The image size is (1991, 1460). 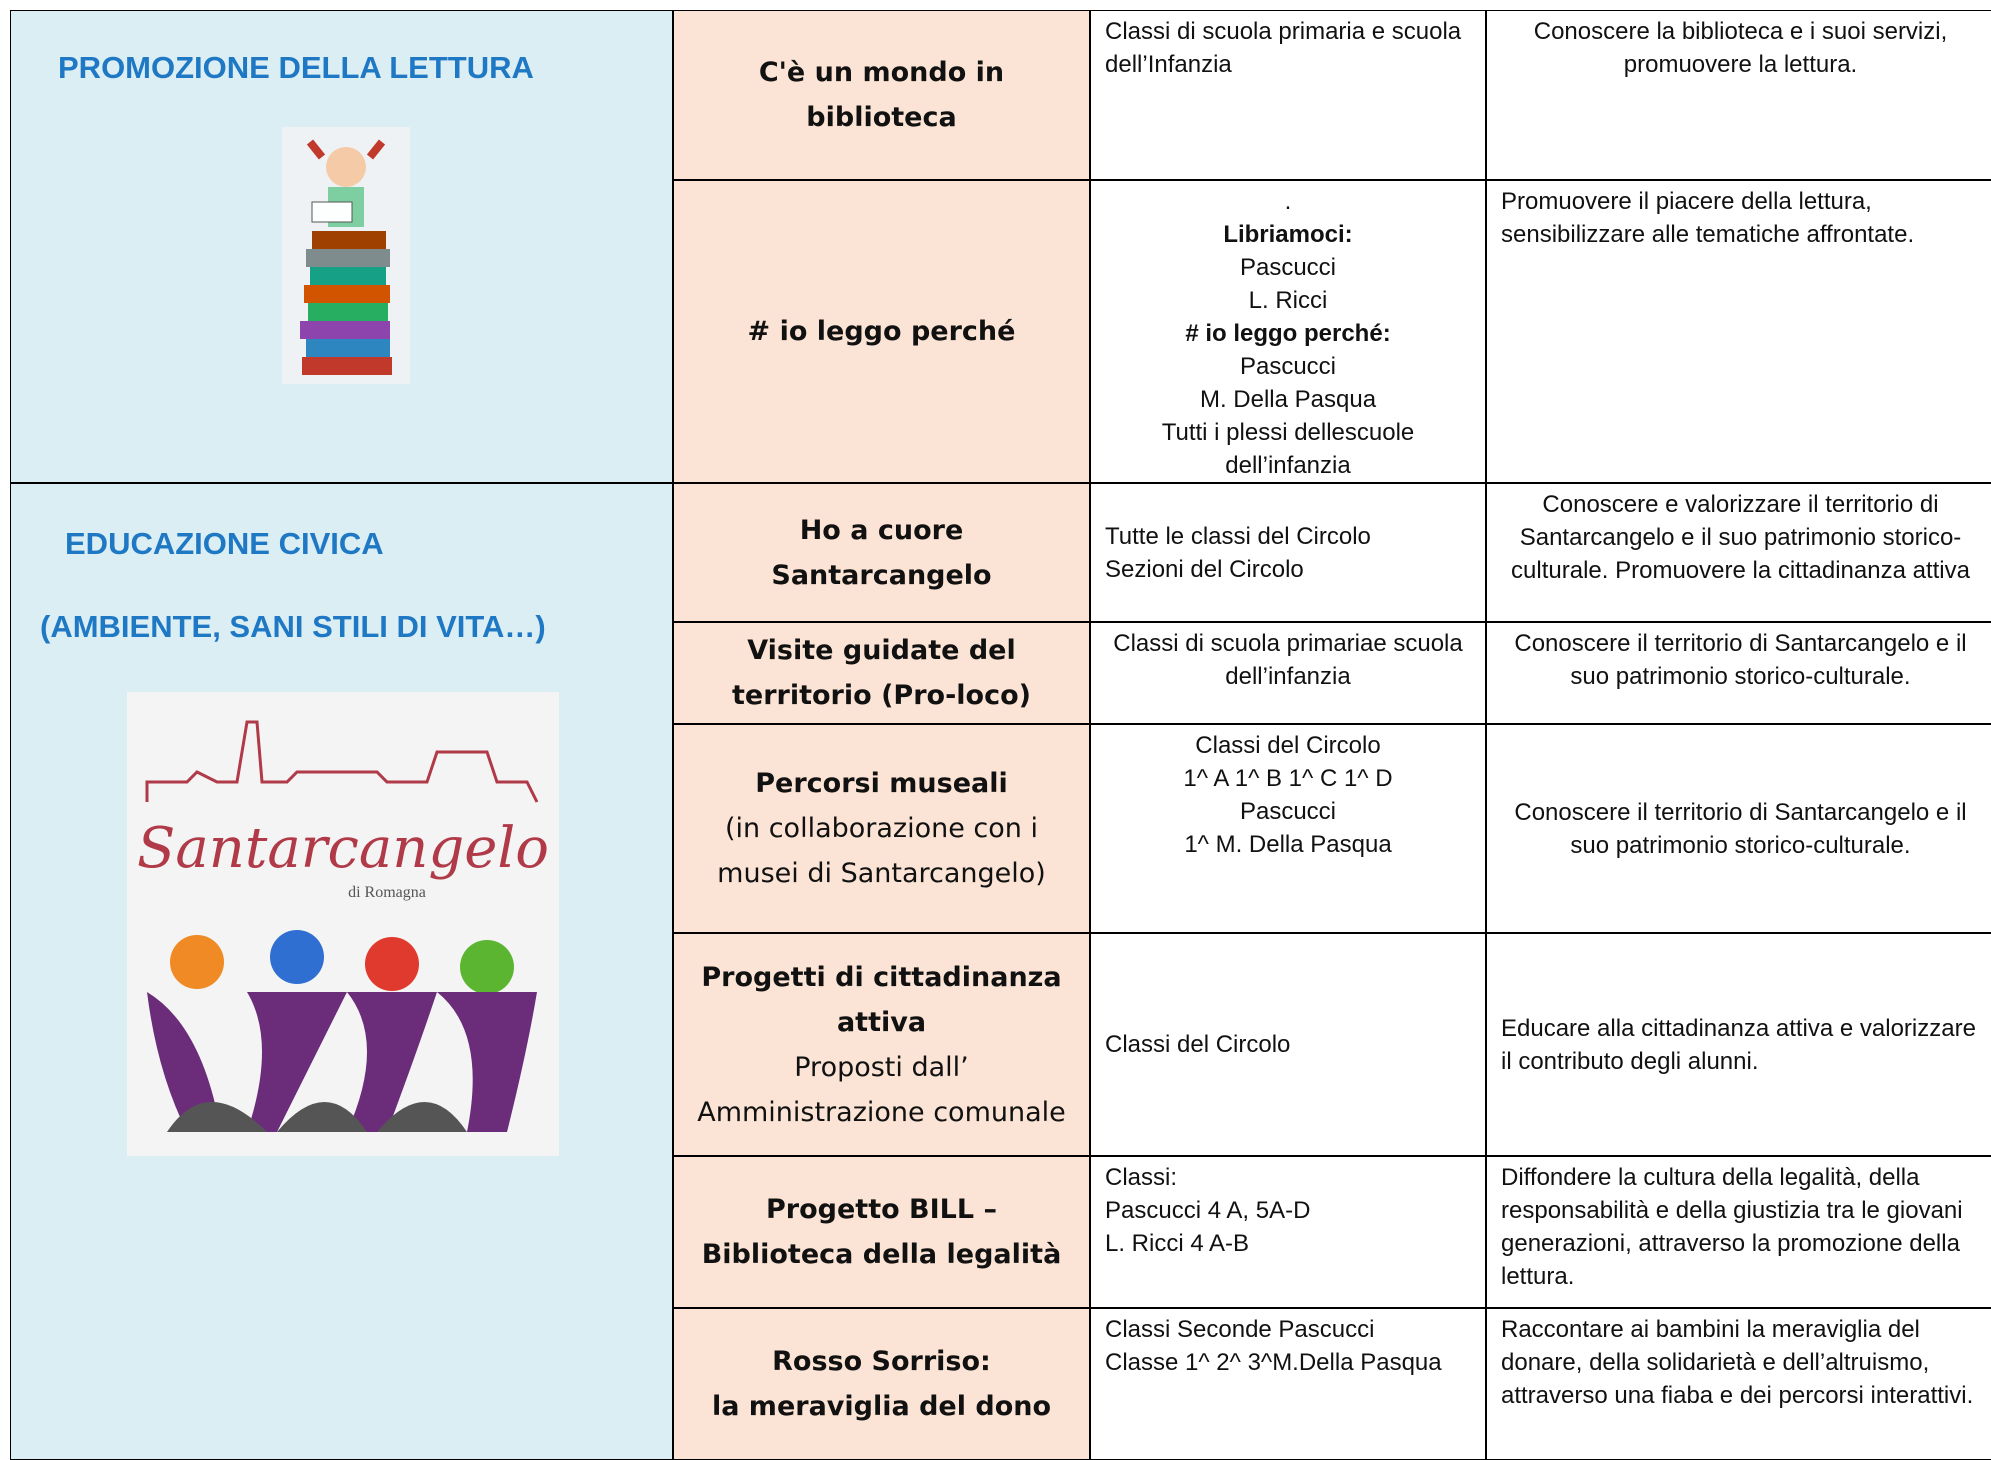 What do you see at coordinates (1240, 1329) in the screenshot?
I see `cell-line: Classi Seconde Pascucci` at bounding box center [1240, 1329].